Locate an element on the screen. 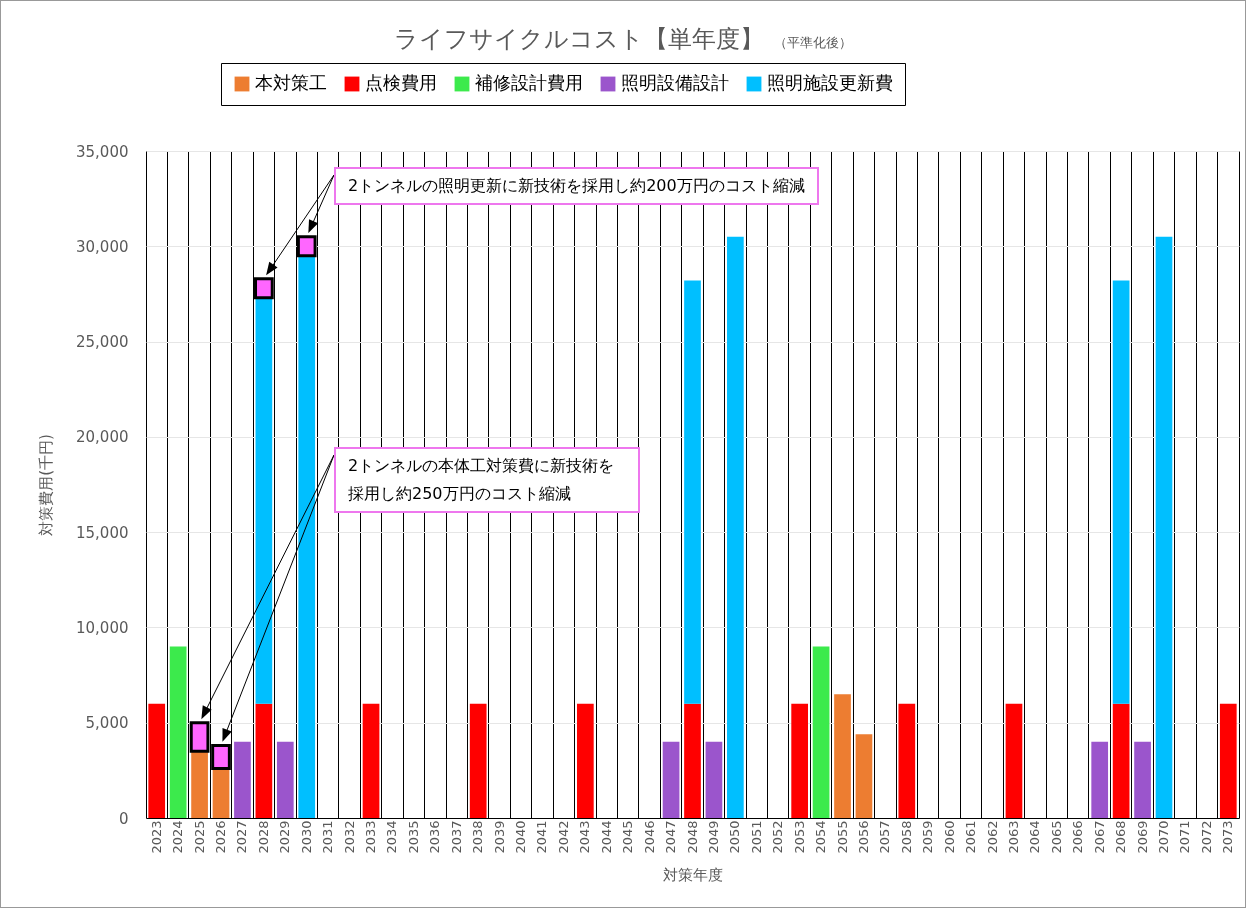 The image size is (1246, 908). x-tick-label: 2050 is located at coordinates (735, 837).